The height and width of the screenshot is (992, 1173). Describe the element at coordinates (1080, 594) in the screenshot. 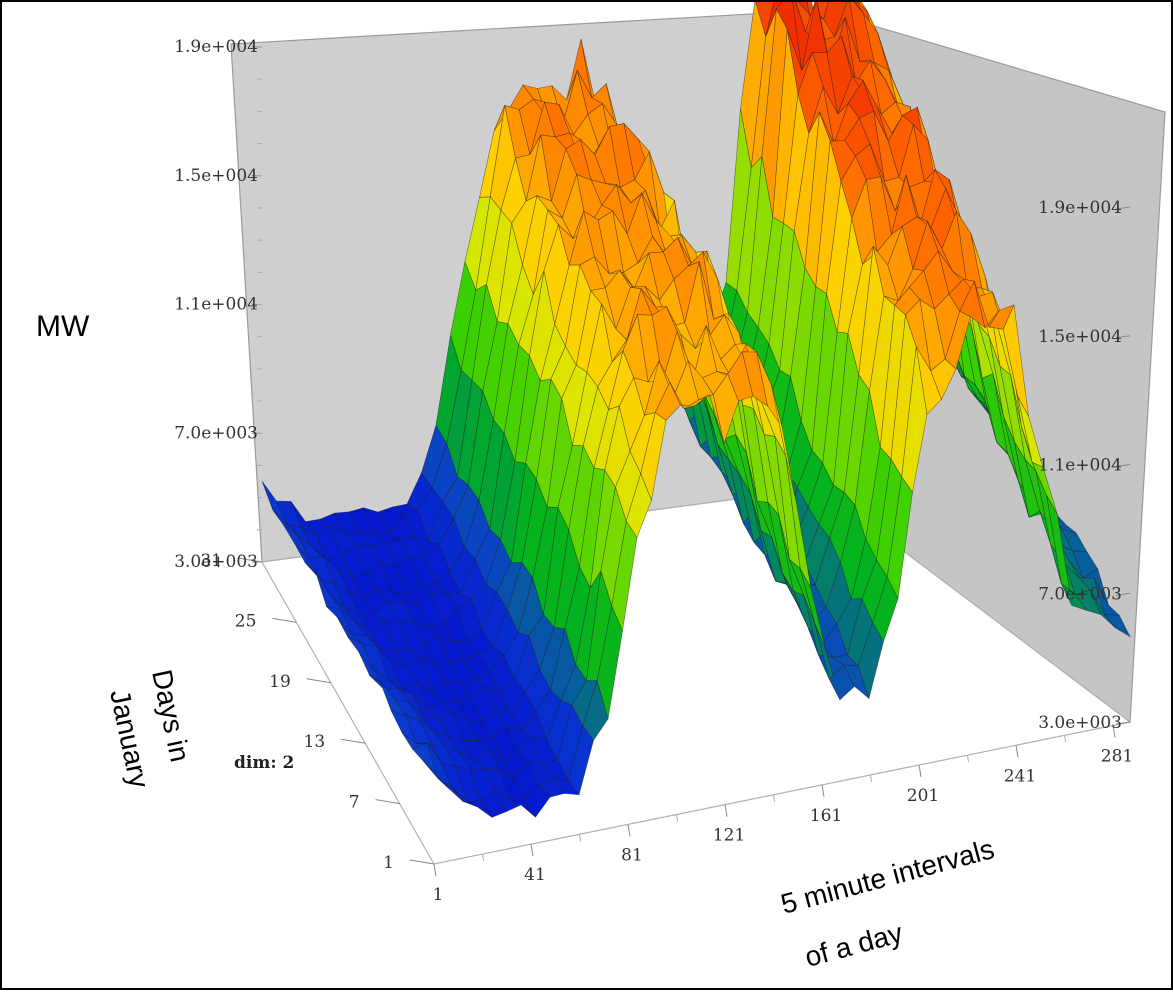

I see `z-tick-label-right: 7.0e+003` at that location.